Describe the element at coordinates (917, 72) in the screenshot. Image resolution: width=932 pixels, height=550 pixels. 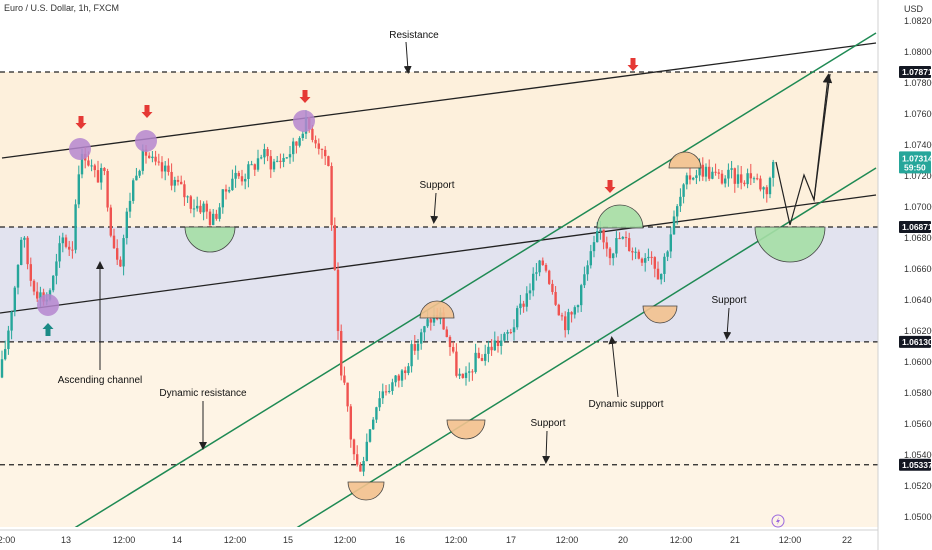
I see `level-tag-label: 1.07871` at that location.